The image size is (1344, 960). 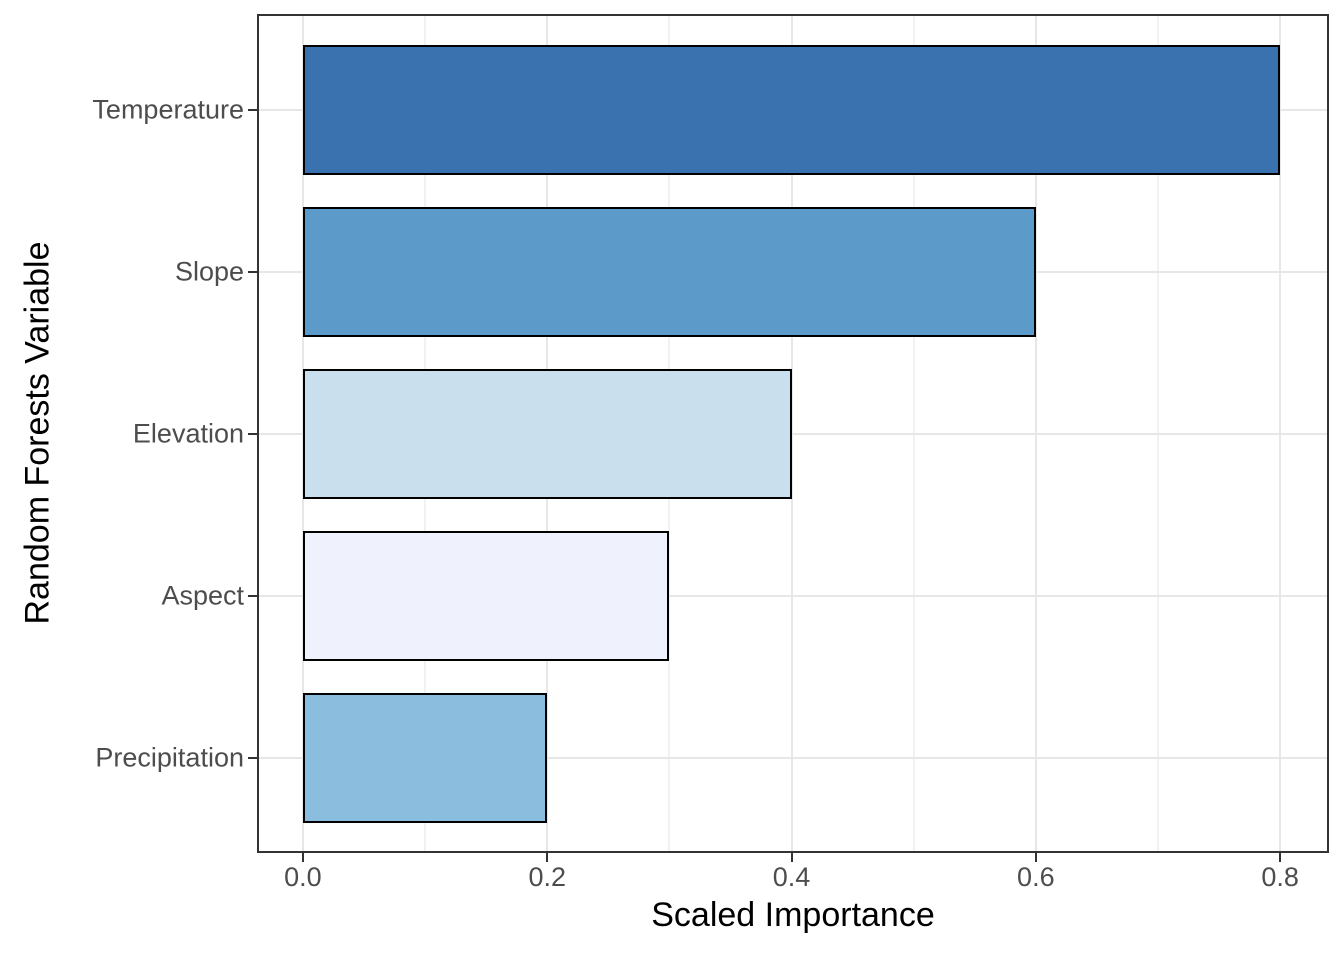 I want to click on bar-precipitation, so click(x=425, y=758).